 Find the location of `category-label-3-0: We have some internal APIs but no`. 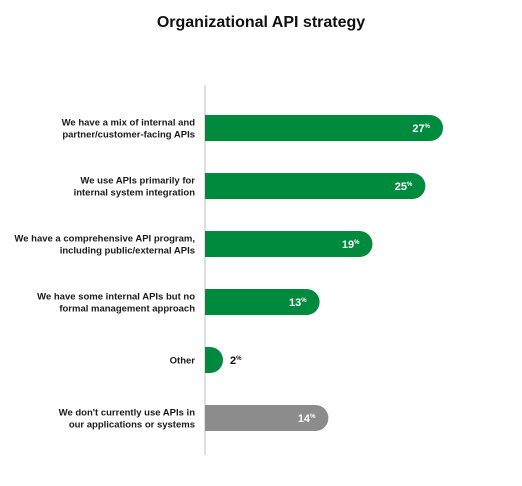

category-label-3-0: We have some internal APIs but no is located at coordinates (116, 297).